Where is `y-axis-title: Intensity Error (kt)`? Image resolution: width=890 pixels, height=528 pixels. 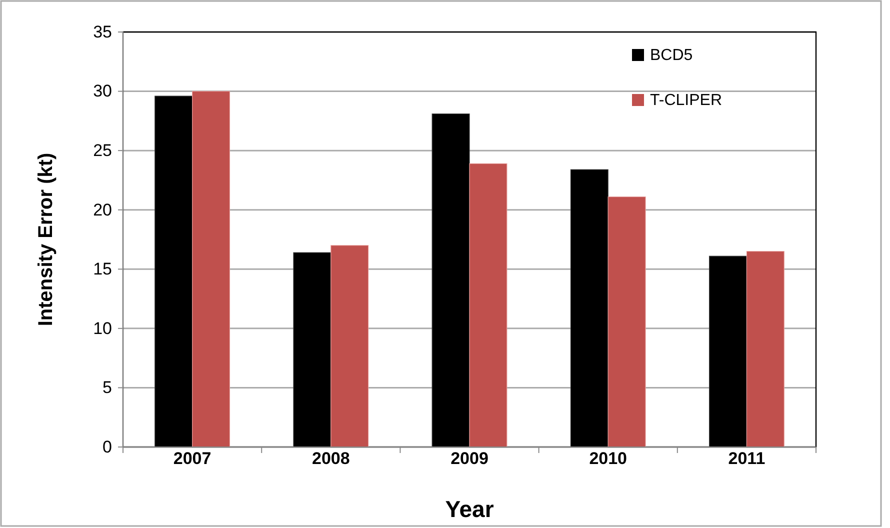 y-axis-title: Intensity Error (kt) is located at coordinates (46, 239).